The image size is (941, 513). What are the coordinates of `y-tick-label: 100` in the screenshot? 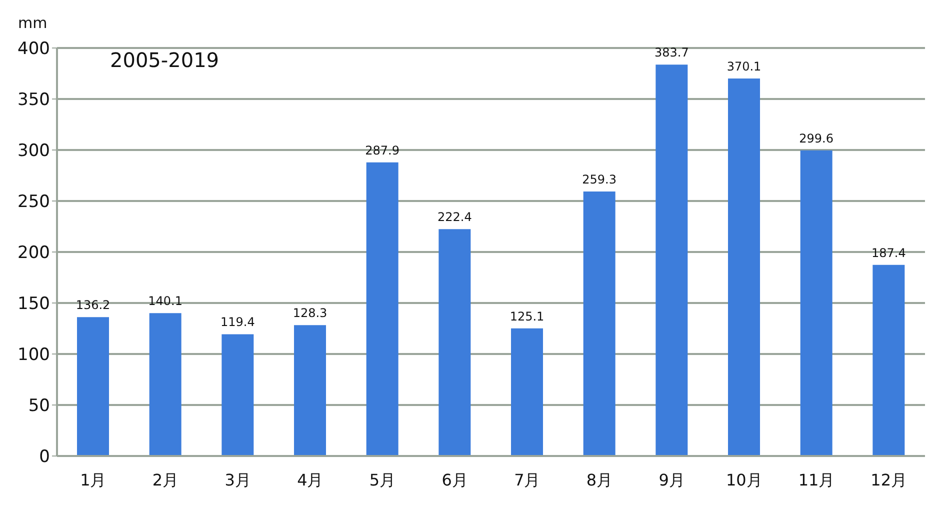 It's located at (34, 355).